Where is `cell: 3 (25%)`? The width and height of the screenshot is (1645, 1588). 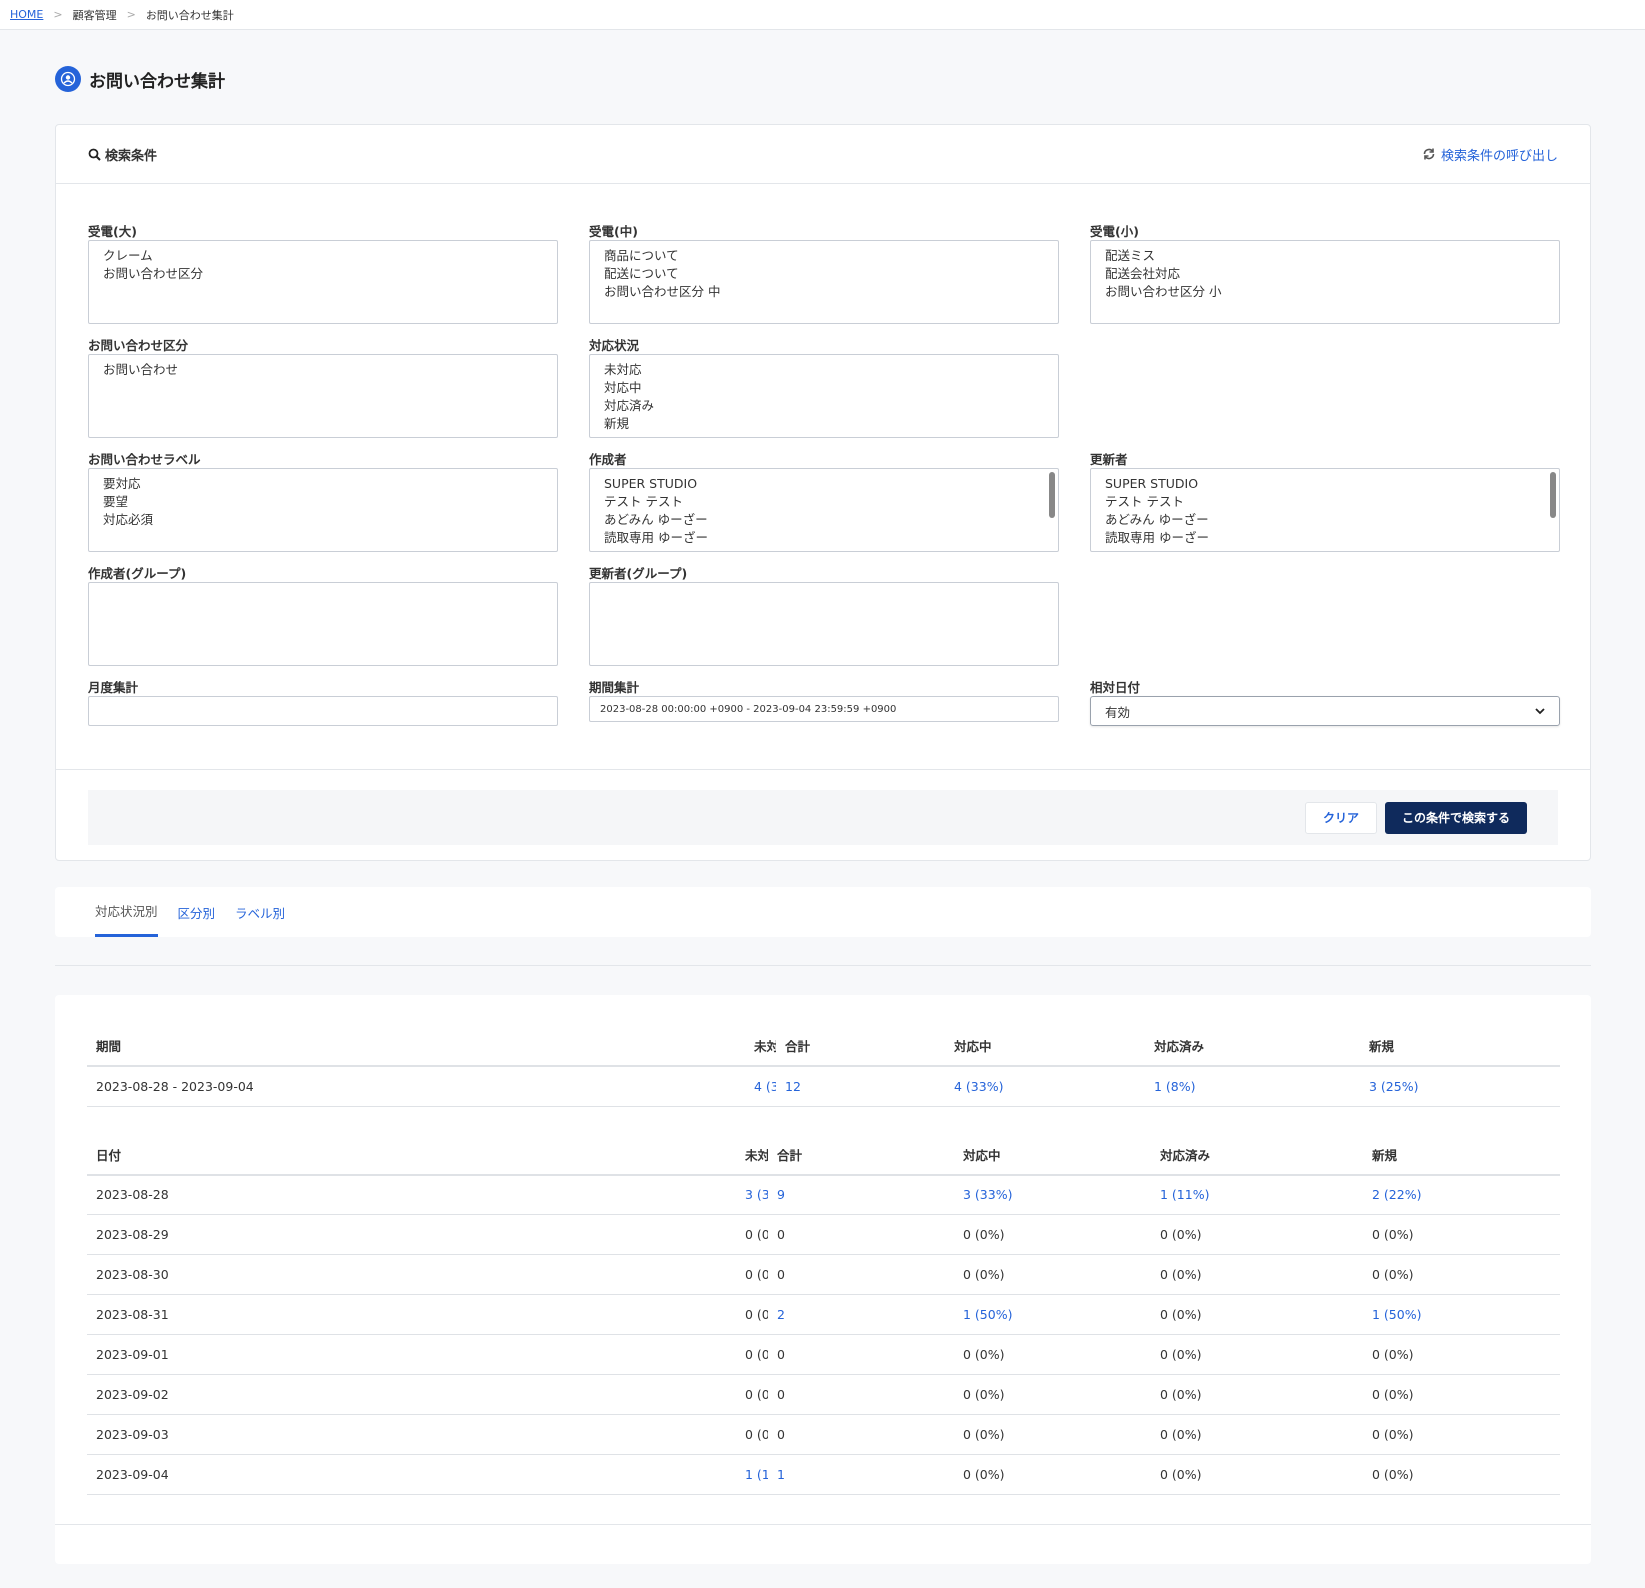
cell: 3 (25%) is located at coordinates (1460, 1086).